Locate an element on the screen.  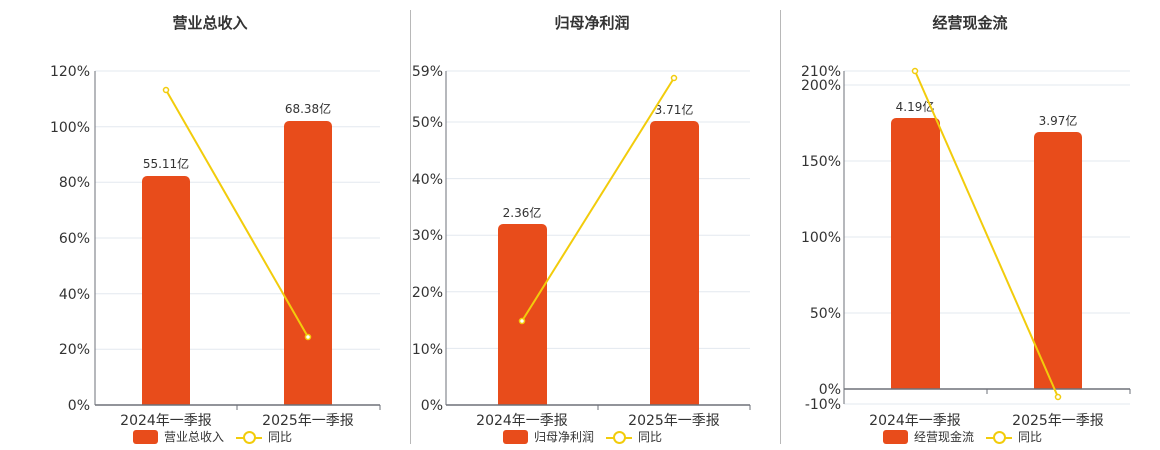
y-tick: -10% is located at coordinates (823, 405).